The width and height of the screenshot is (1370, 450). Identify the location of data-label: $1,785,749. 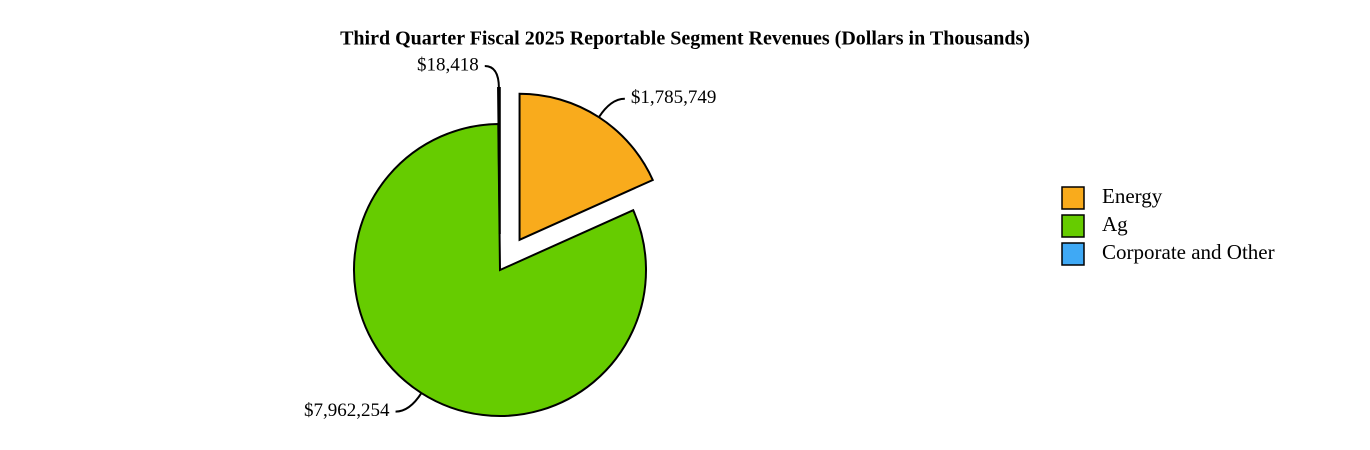
(674, 97).